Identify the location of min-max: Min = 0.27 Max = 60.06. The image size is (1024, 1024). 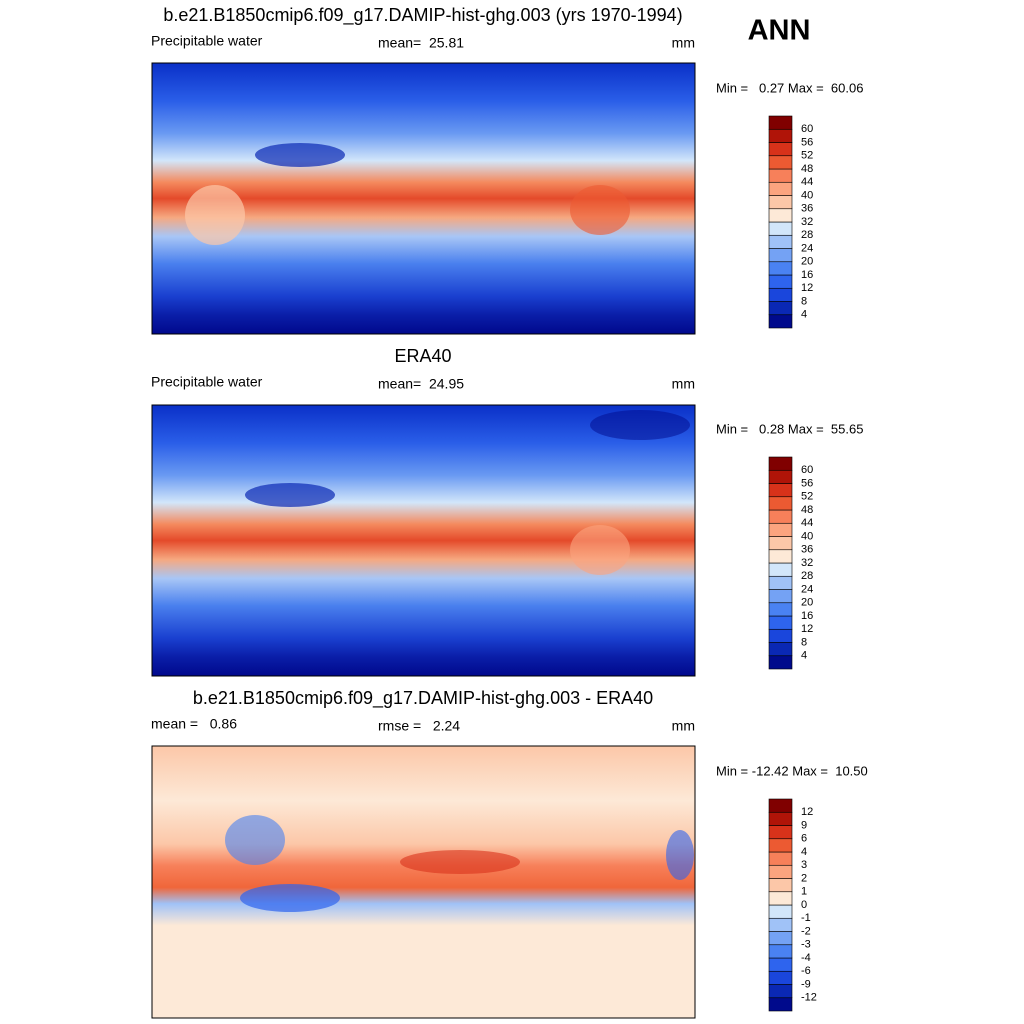
(789, 87).